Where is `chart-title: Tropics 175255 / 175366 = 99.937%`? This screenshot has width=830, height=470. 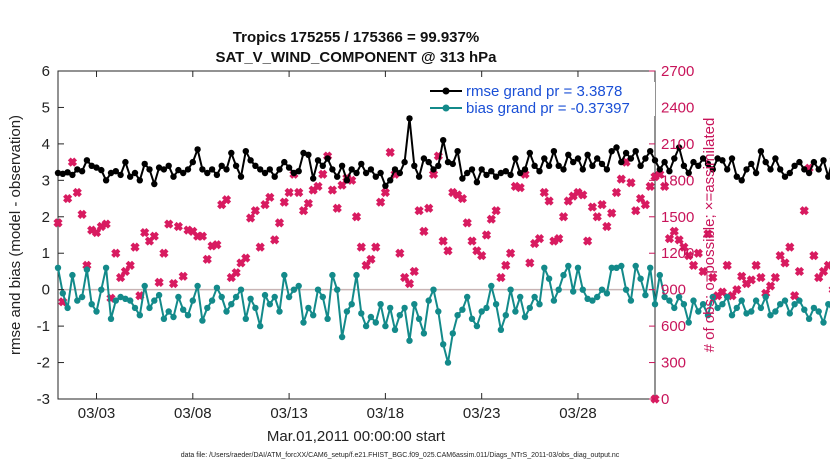
chart-title: Tropics 175255 / 175366 = 99.937% is located at coordinates (356, 37).